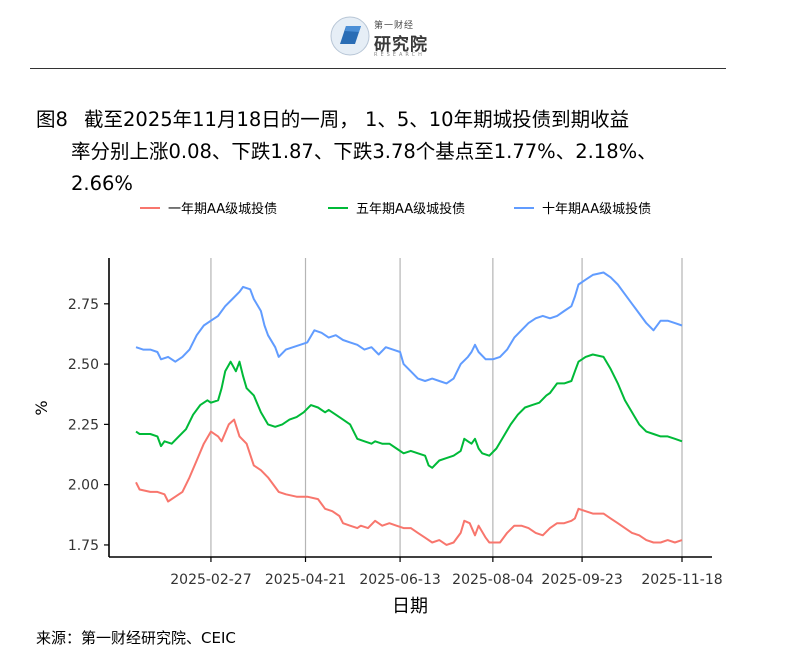  I want to click on figure-number: 图8, so click(52, 119).